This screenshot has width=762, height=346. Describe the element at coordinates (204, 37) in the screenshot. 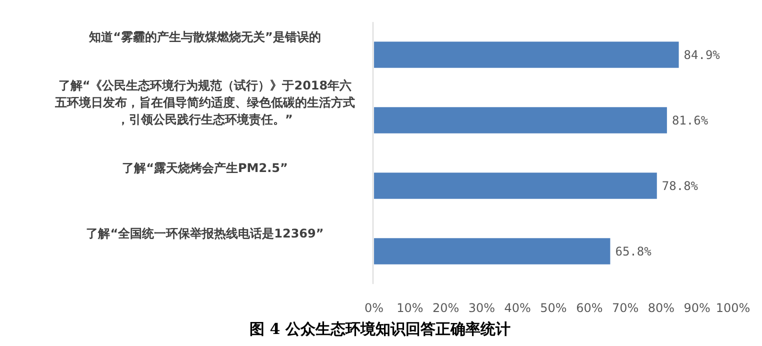

I see `y-tick-label: 知道“雾霾的产生与散煤燃烧无关”是错误的` at that location.